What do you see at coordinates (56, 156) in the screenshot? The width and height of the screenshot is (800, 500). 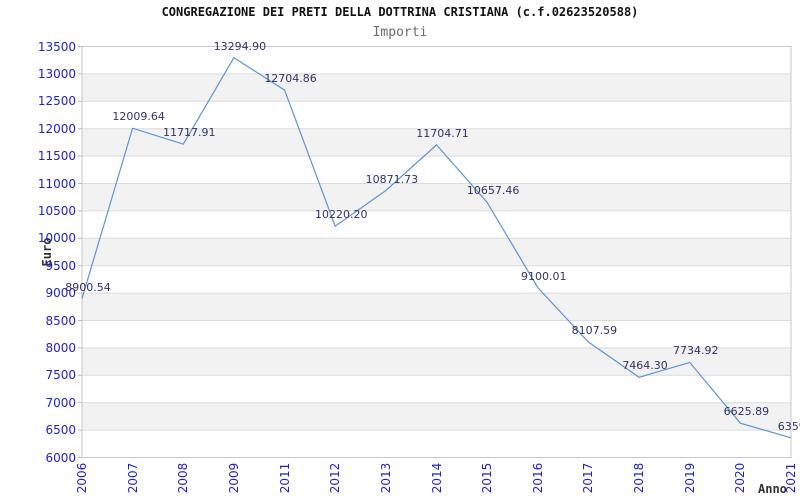 I see `y-tick-label: 11500` at bounding box center [56, 156].